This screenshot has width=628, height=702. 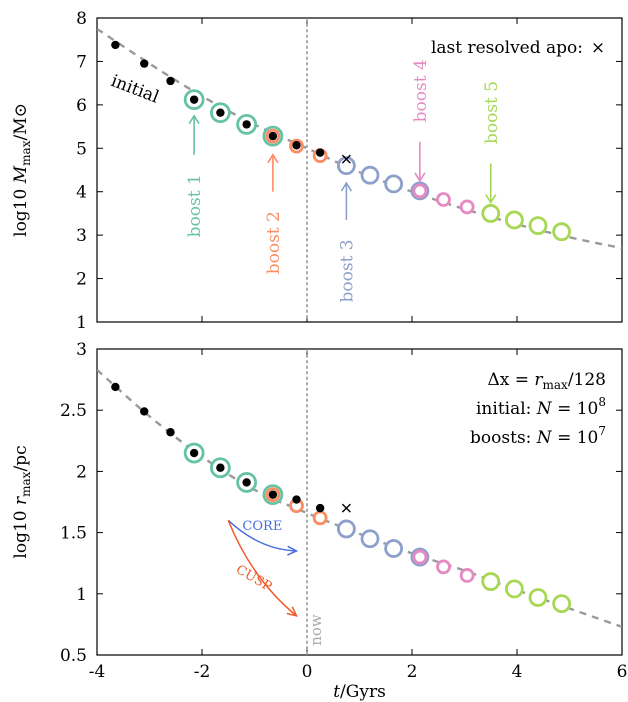 I want to click on y-tick-label: 5, so click(x=81, y=149).